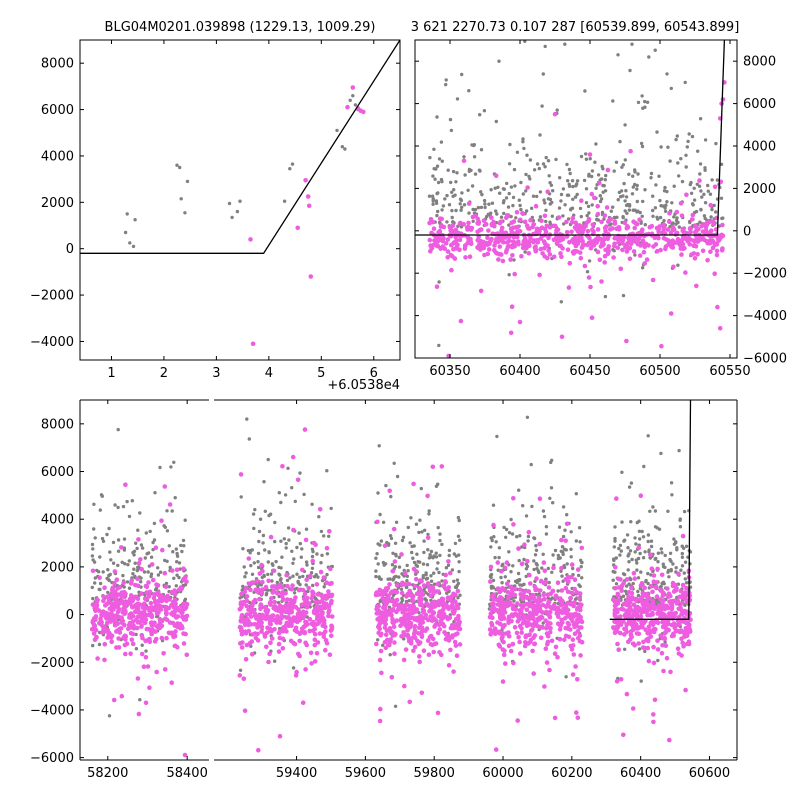 The image size is (800, 800). I want to click on y-tick-label: 0, so click(747, 231).